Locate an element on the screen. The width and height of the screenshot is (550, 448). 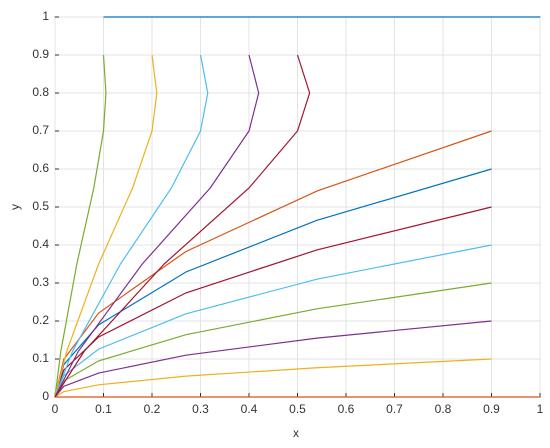
y-tick-label: 0.7 is located at coordinates (40, 130).